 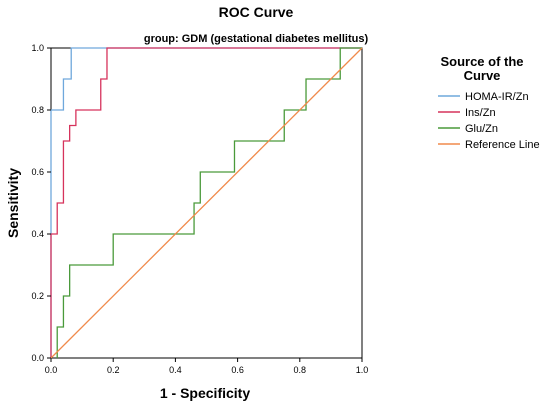 What do you see at coordinates (205, 393) in the screenshot?
I see `x-axis-label: 1 - Specificity` at bounding box center [205, 393].